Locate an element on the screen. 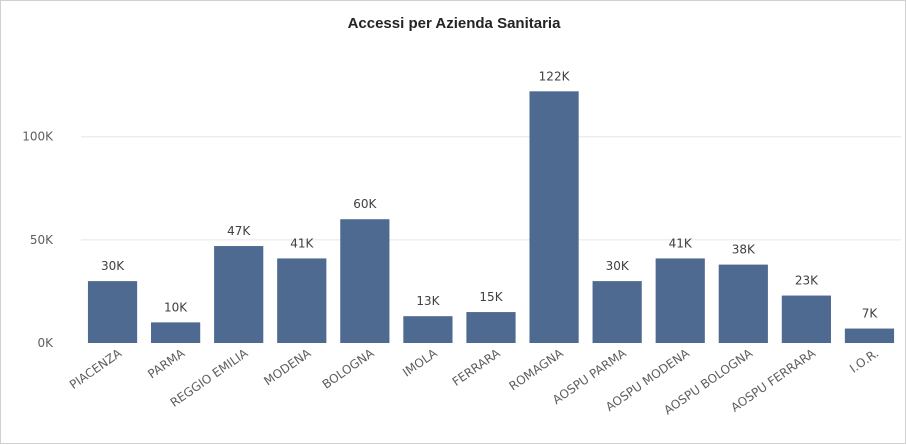  data-label: 60K is located at coordinates (365, 204).